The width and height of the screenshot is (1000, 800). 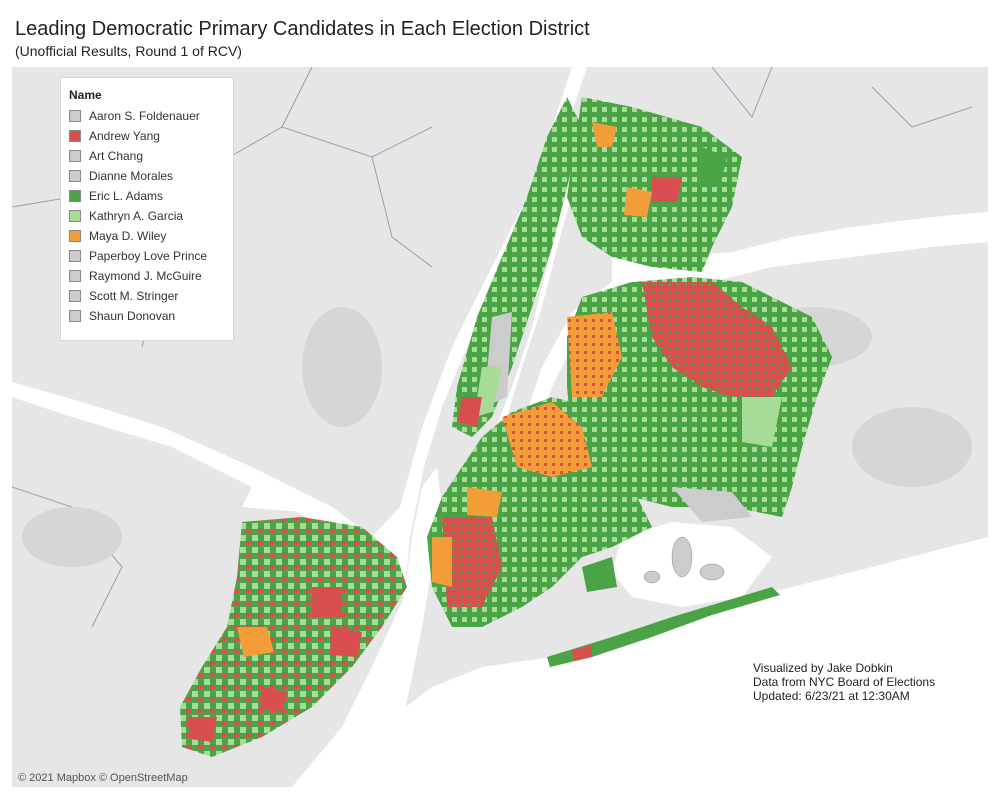 I want to click on credit-source: Data from NYC Board of Elections, so click(x=844, y=682).